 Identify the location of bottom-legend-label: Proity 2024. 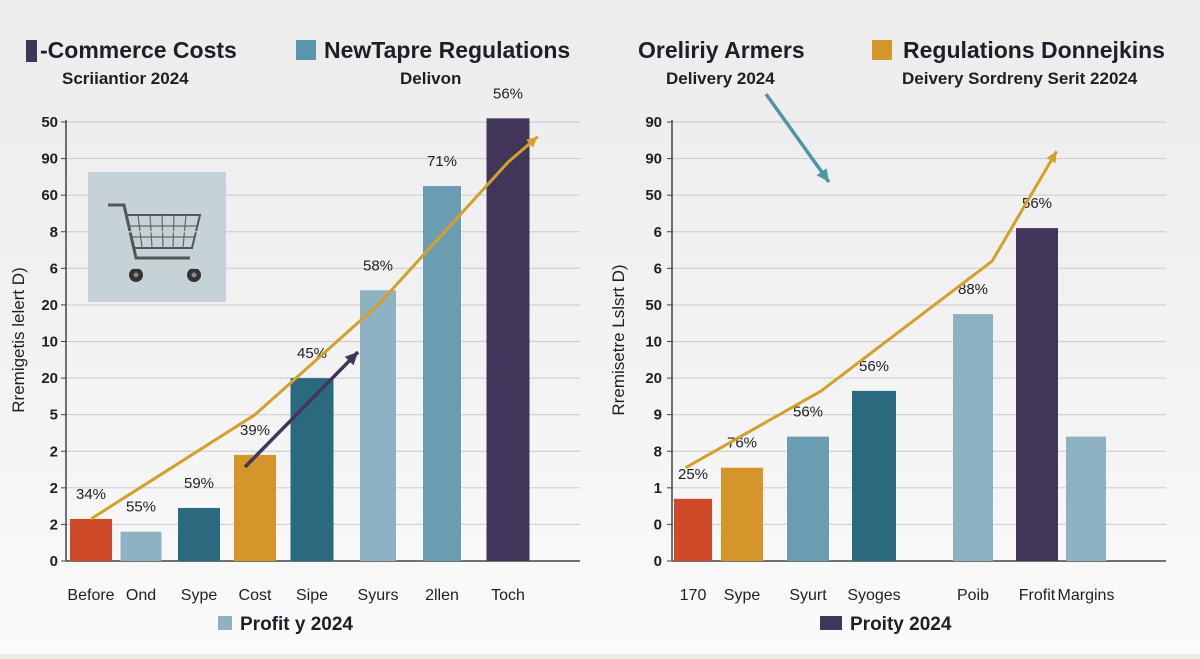
(901, 624).